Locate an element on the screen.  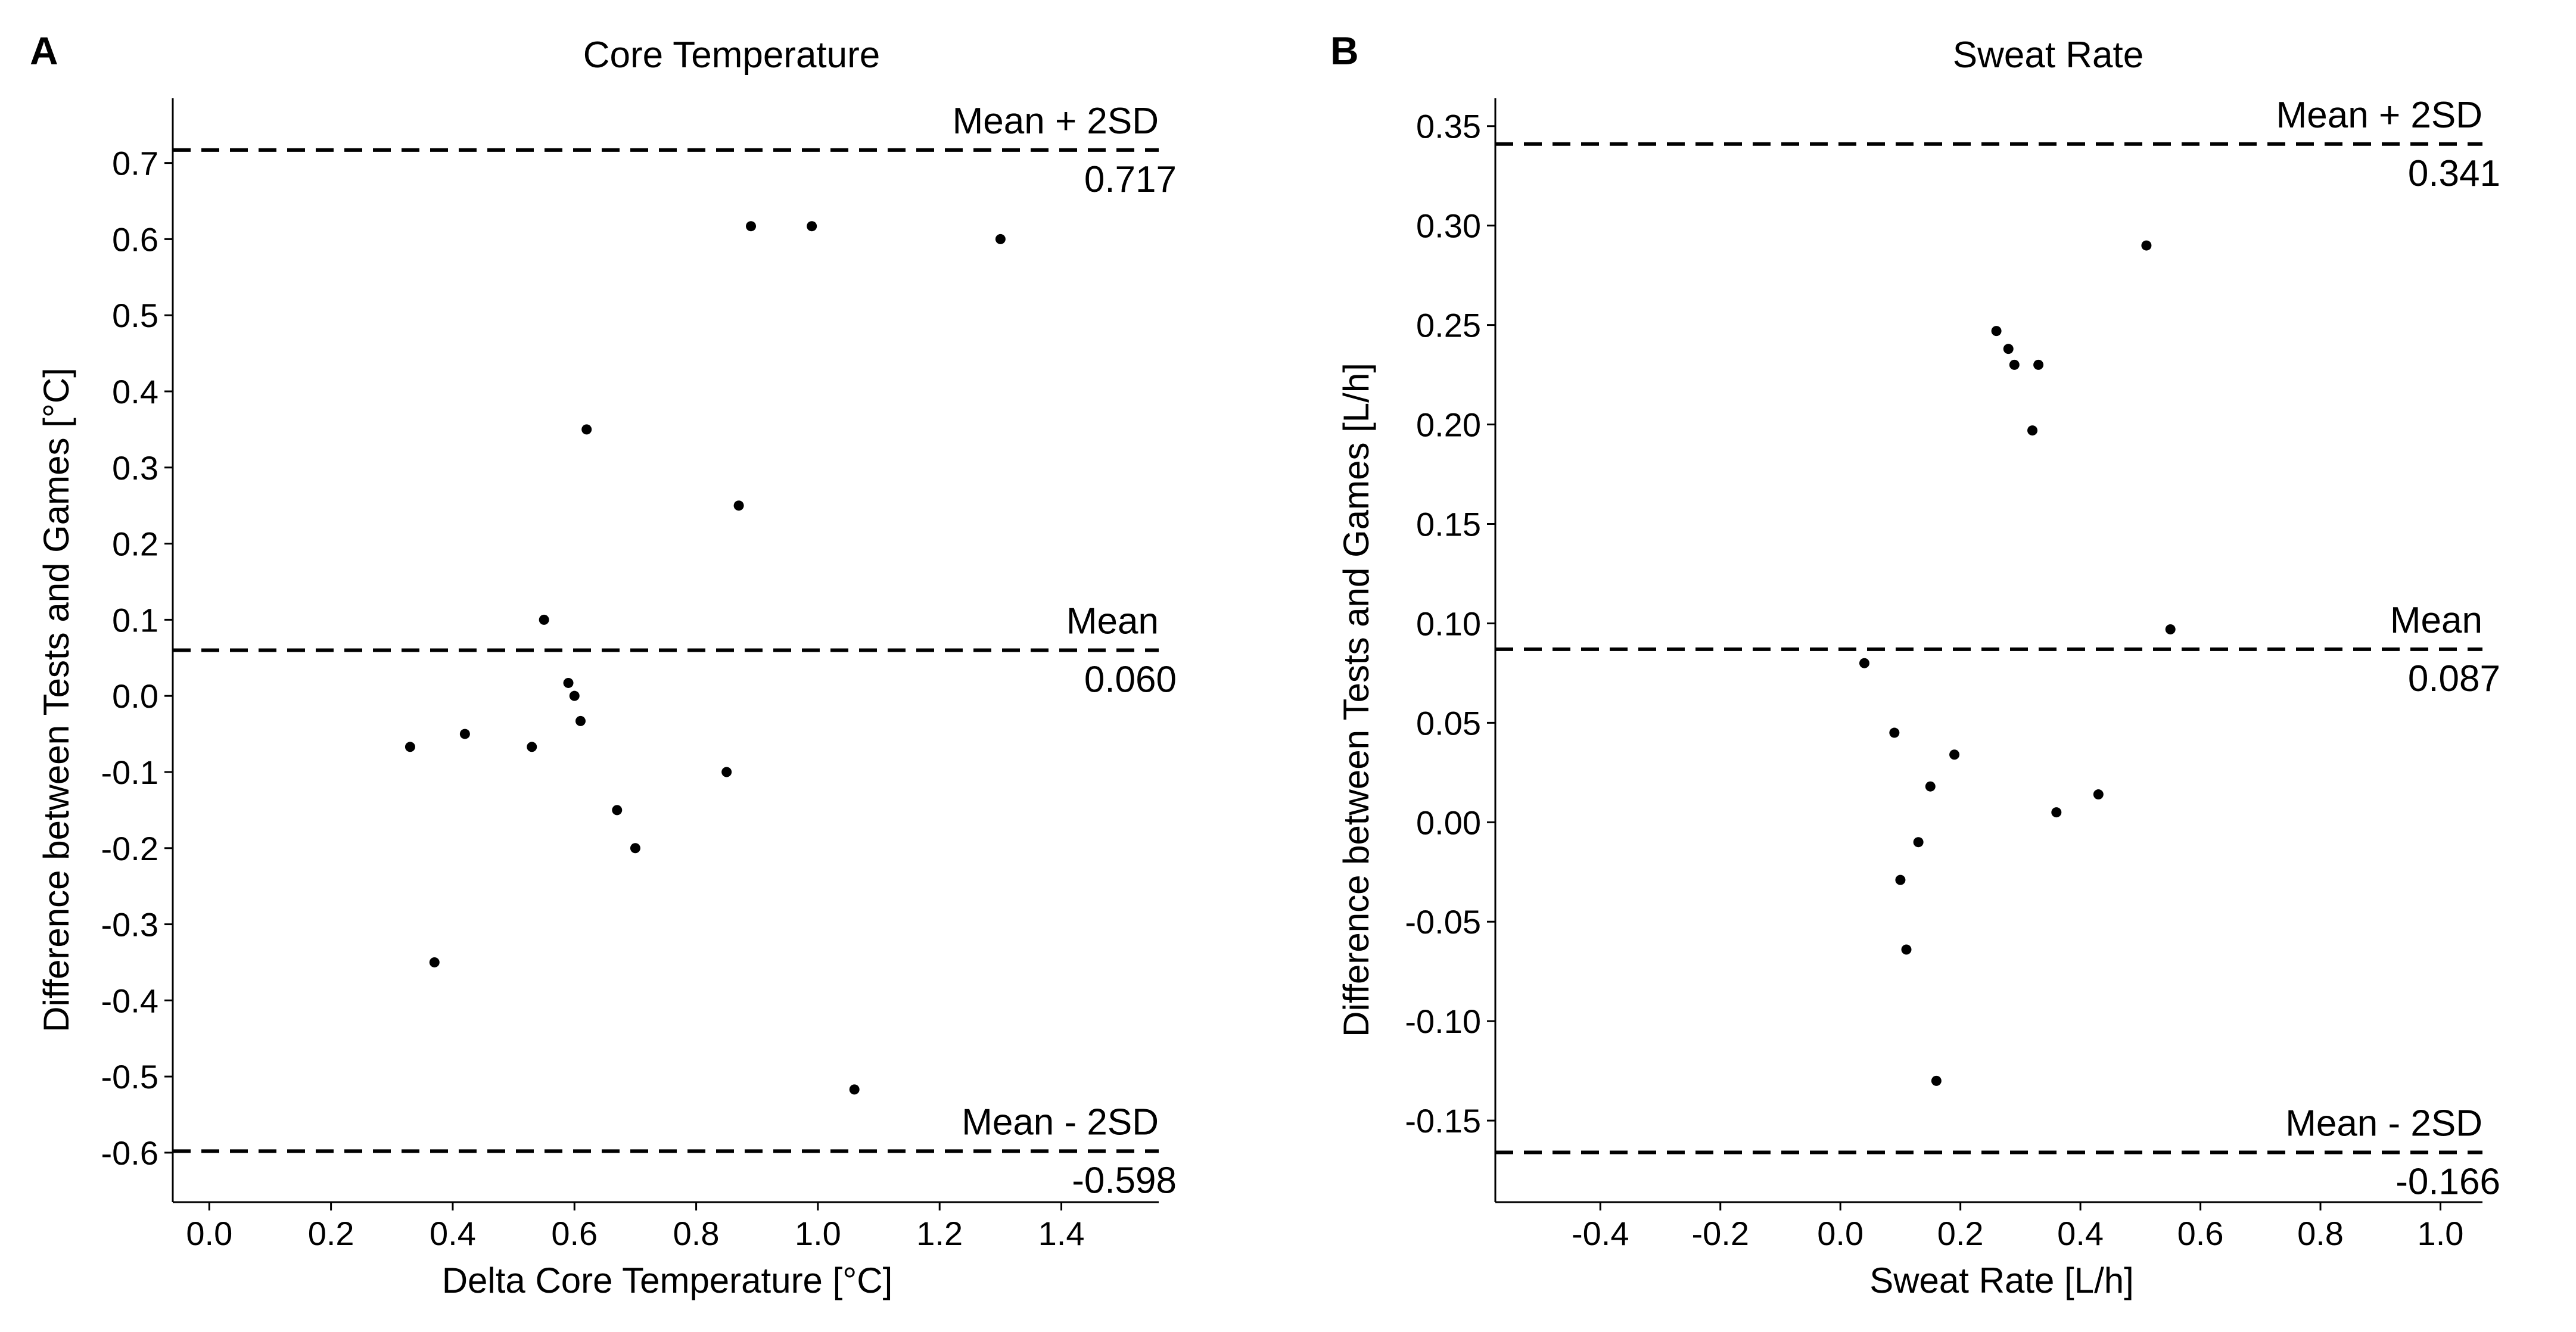
panel-a-y-tick-label: 0.6 is located at coordinates (135, 239).